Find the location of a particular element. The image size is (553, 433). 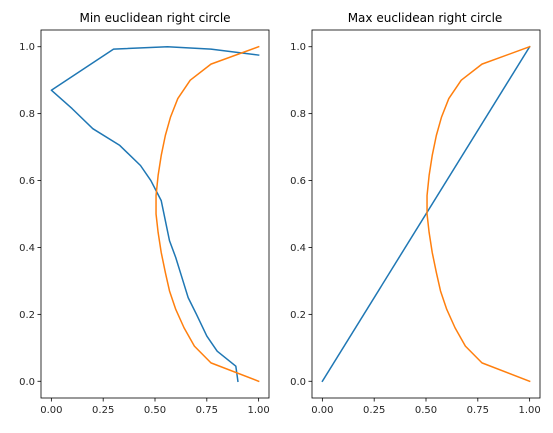

left-y-tick-label: 1.0 is located at coordinates (27, 47).